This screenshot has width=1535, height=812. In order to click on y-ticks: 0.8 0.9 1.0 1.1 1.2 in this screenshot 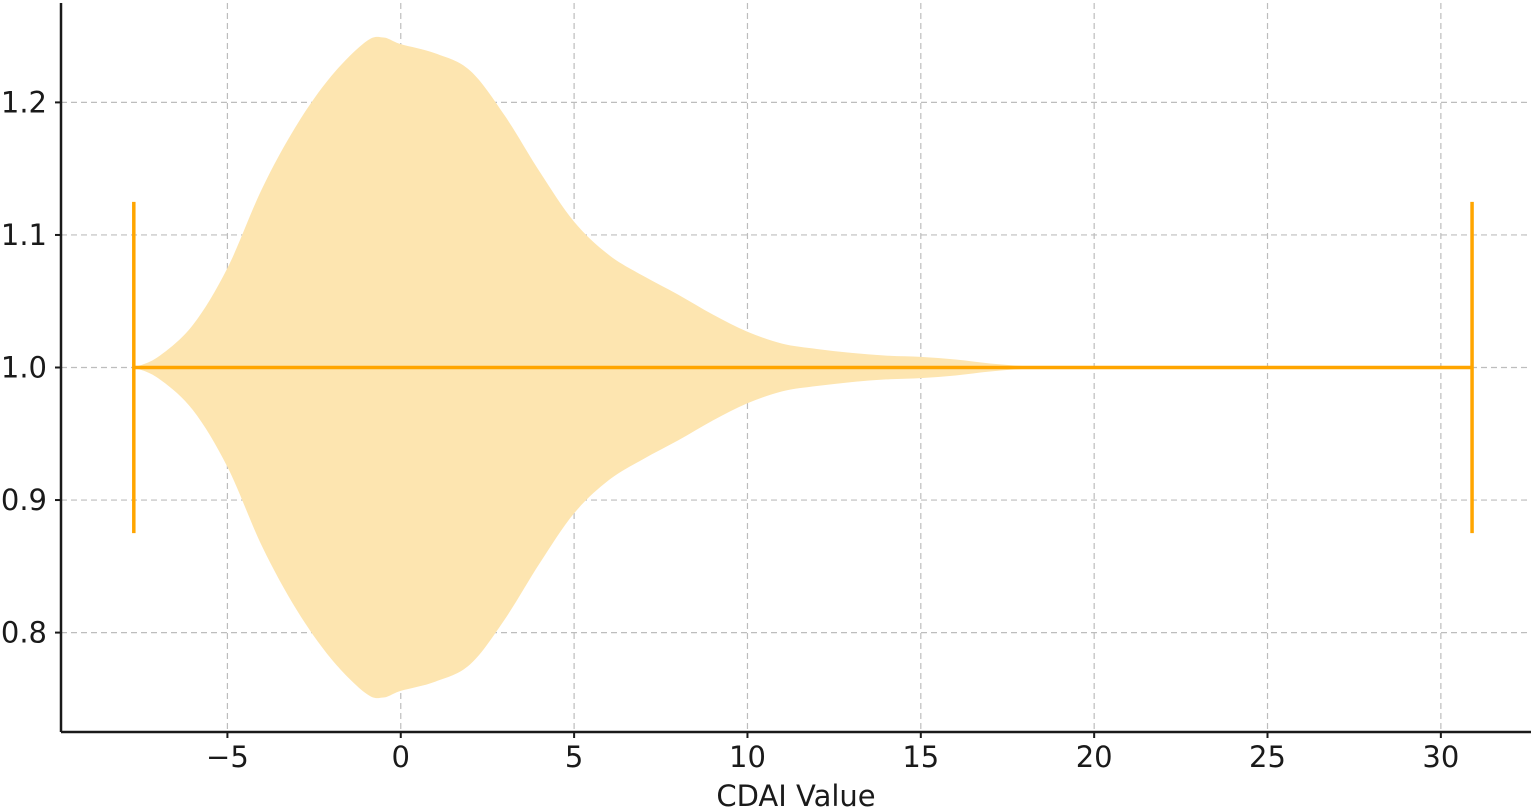, I will do `click(31, 367)`.